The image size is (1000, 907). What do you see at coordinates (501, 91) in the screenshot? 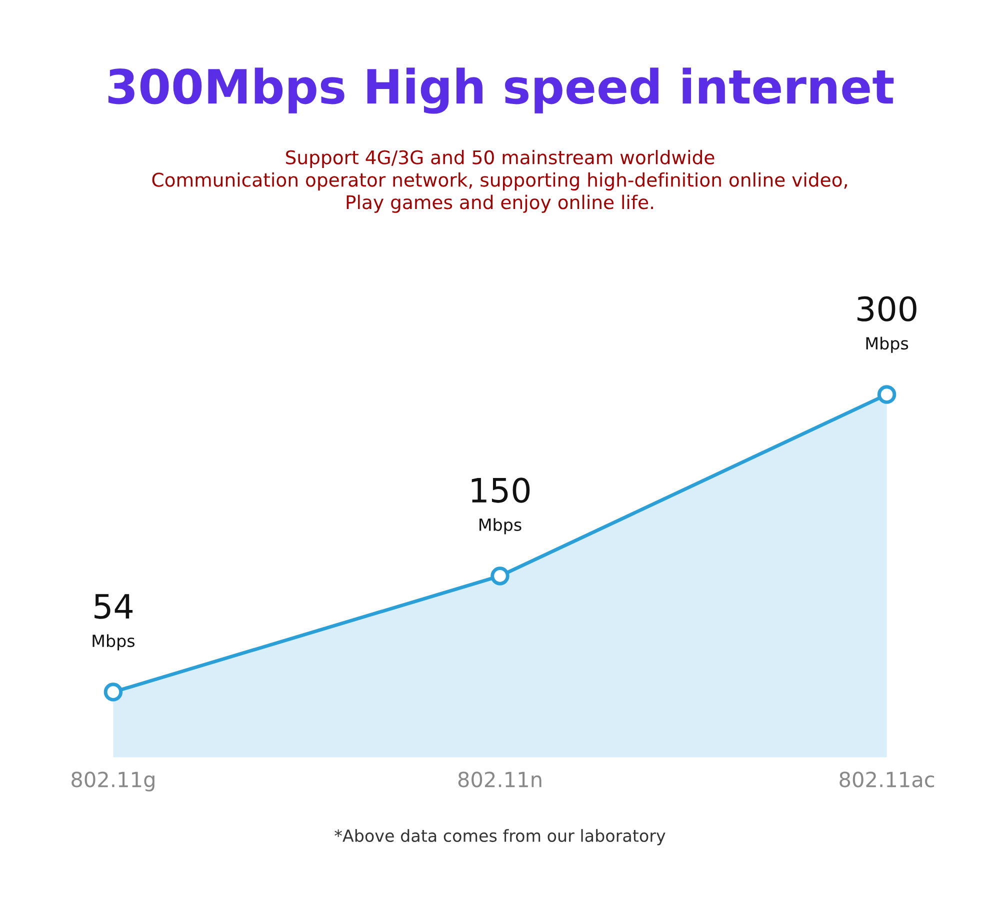
I see `chart-title: 300Mbps High speed internet` at bounding box center [501, 91].